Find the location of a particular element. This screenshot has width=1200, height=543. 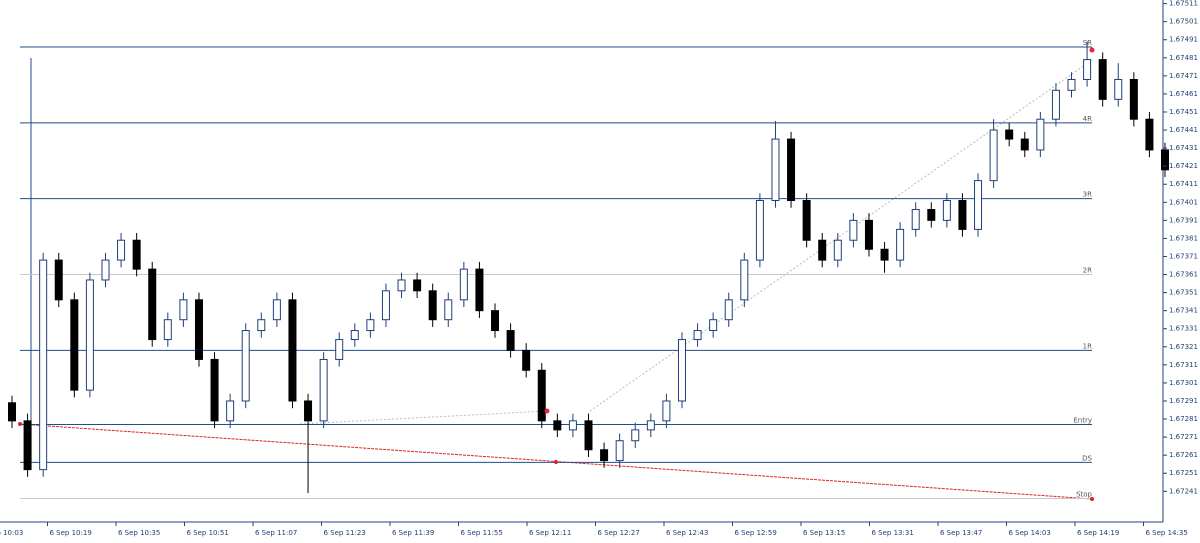

level-label: Entry is located at coordinates (1082, 420).